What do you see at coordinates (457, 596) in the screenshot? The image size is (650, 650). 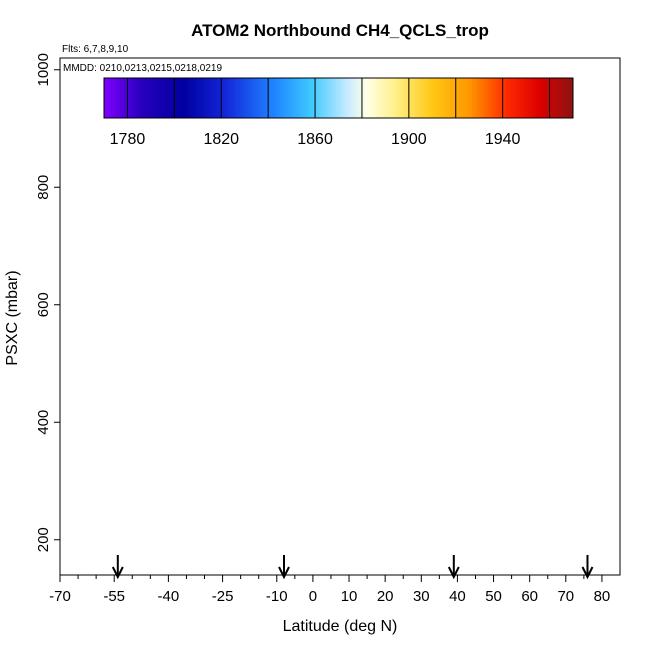 I see `x-tick-label: 40` at bounding box center [457, 596].